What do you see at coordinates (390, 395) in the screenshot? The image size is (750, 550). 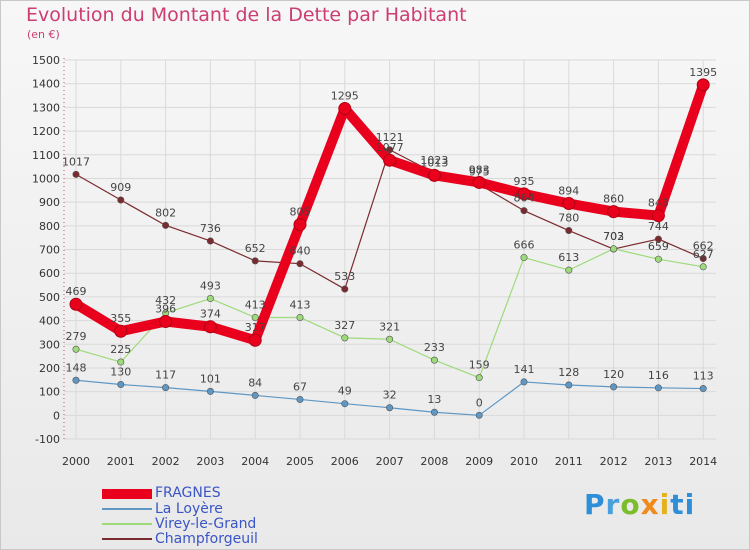 I see `data-label: 32` at bounding box center [390, 395].